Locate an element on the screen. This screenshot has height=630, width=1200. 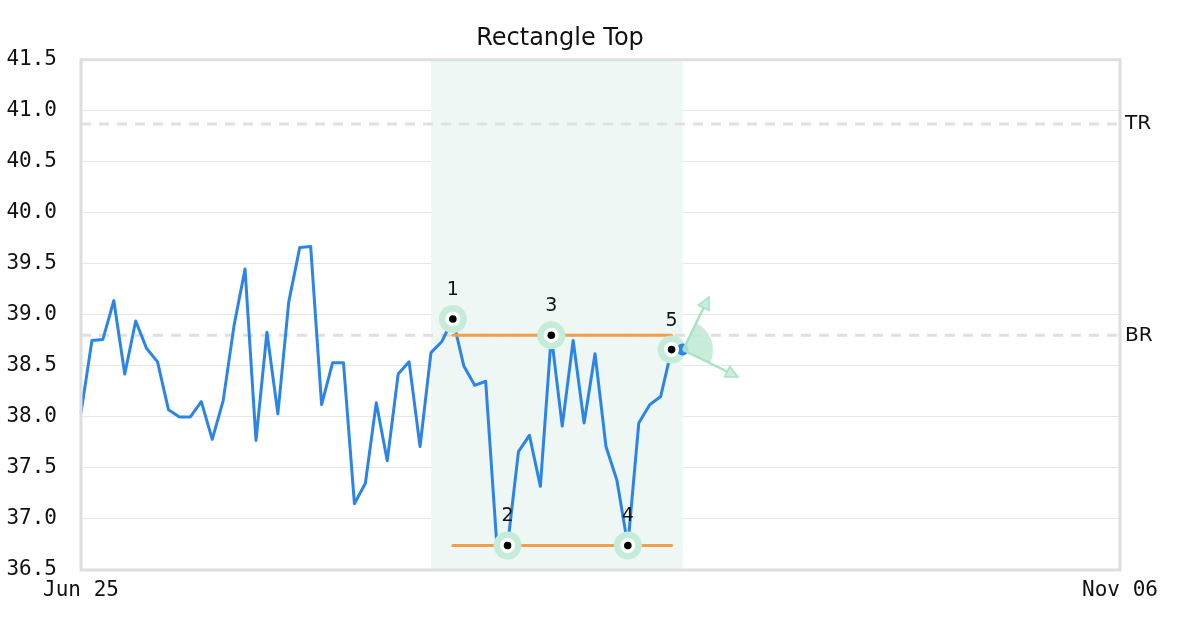
annotation: 5 is located at coordinates (671, 318).